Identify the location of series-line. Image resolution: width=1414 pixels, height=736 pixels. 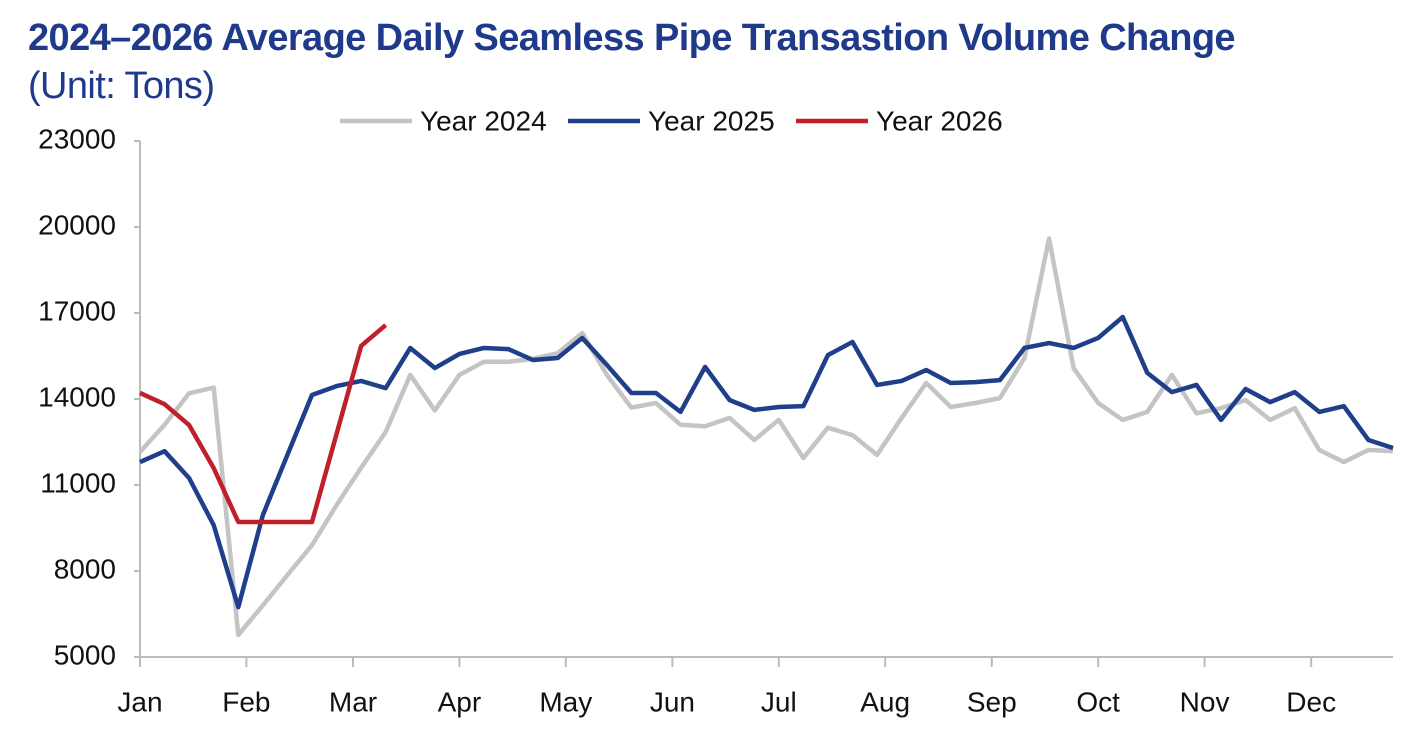
(263, 424).